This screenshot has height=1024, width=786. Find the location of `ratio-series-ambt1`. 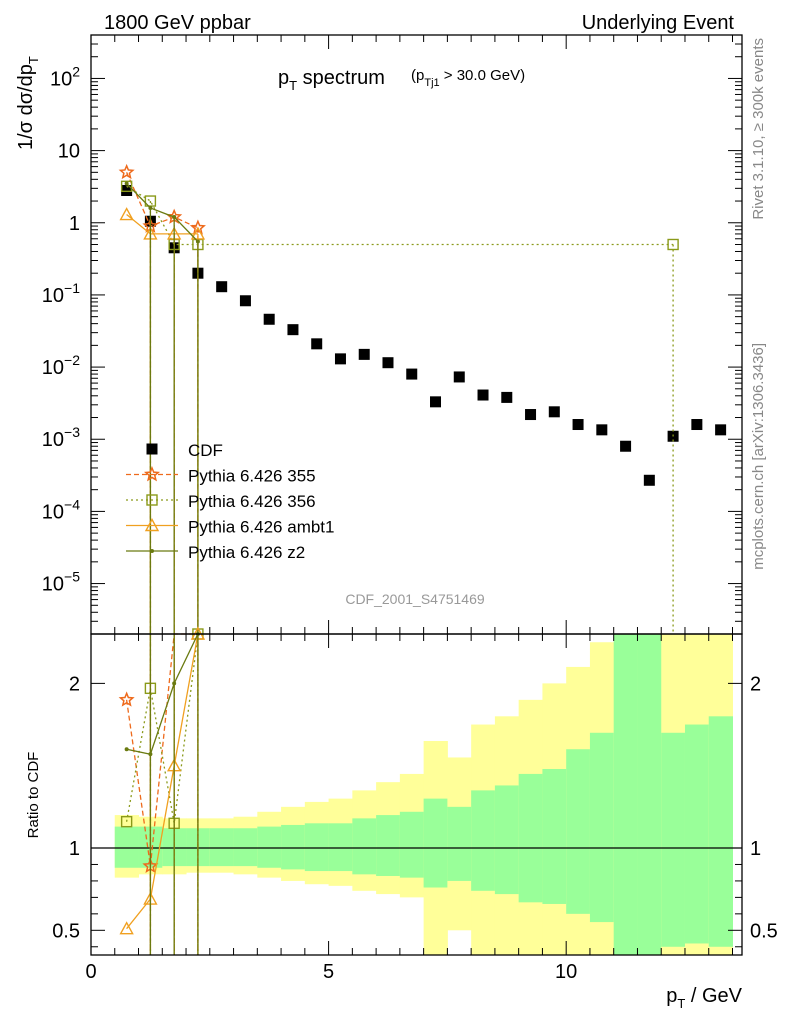

ratio-series-ambt1 is located at coordinates (162, 790).